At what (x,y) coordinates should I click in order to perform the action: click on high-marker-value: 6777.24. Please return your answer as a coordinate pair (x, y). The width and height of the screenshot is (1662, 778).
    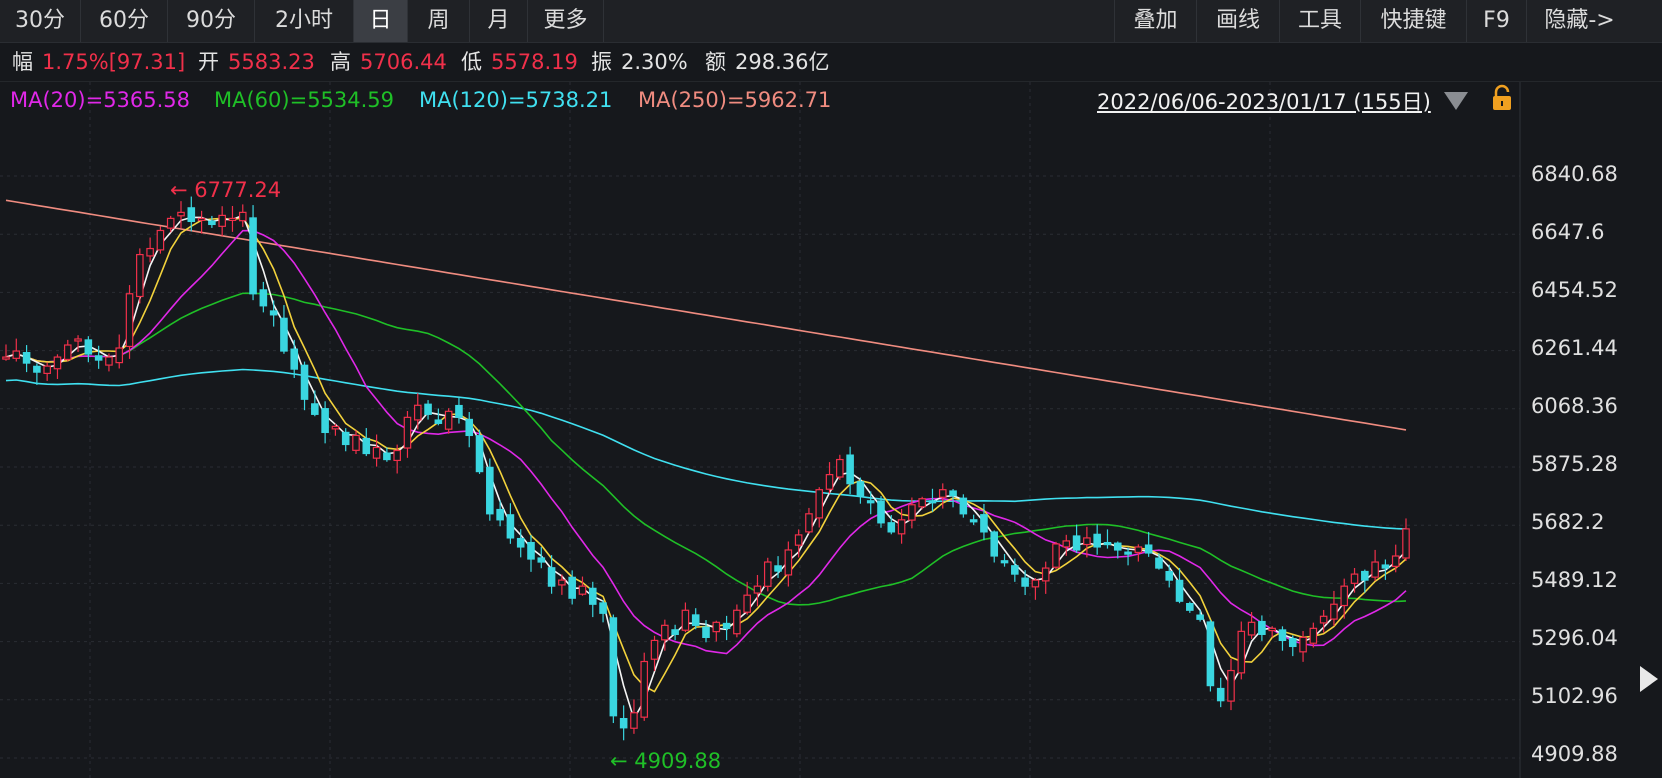
    Looking at the image, I should click on (238, 190).